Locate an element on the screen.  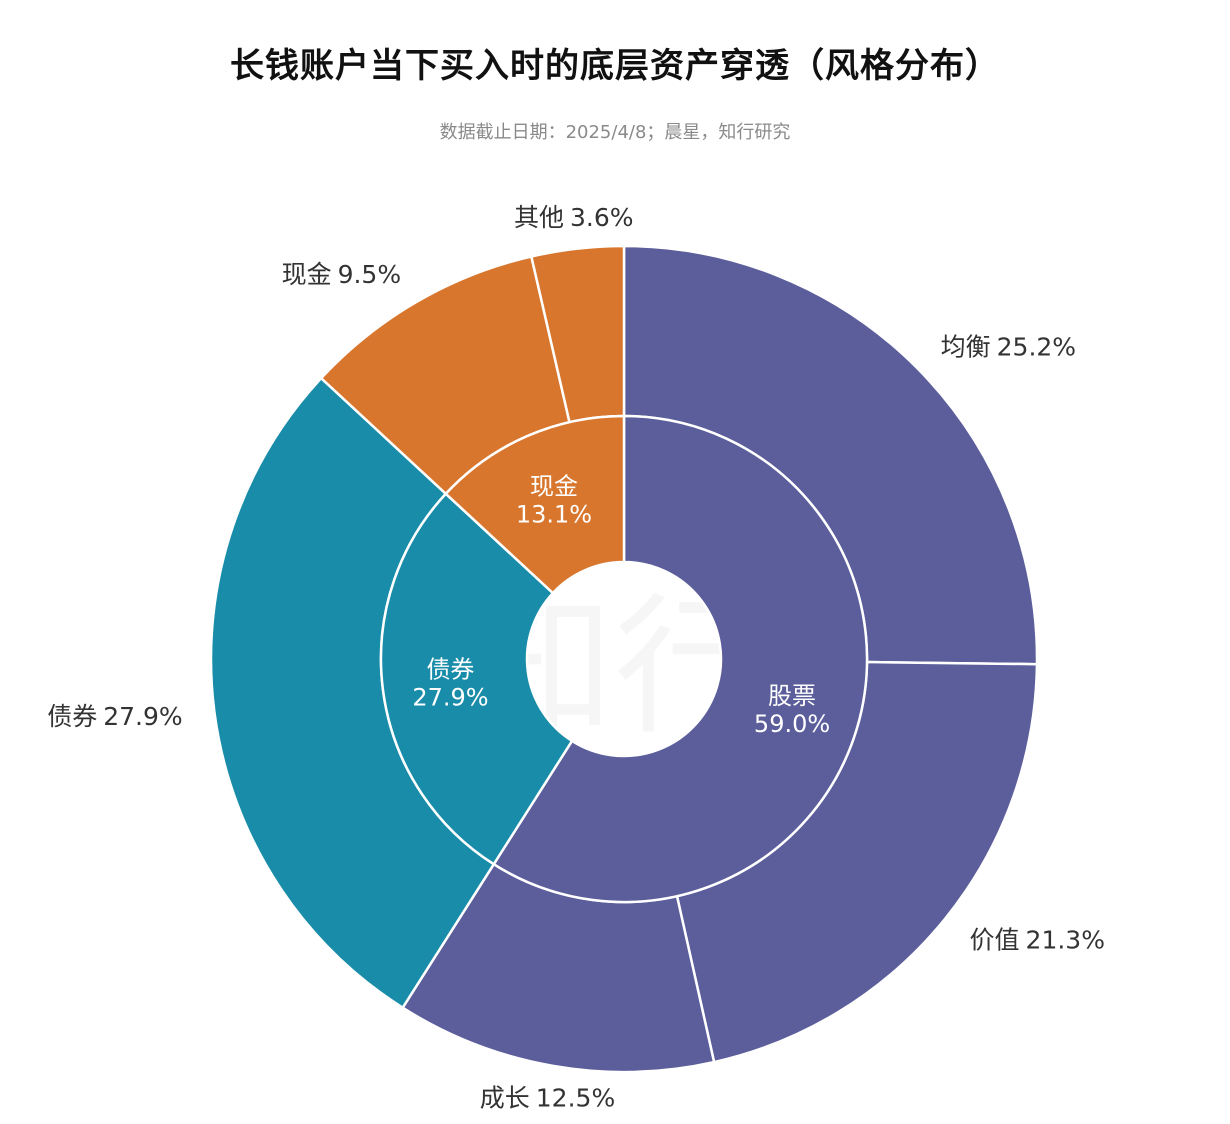
outer-label-1: 价值 21.3% is located at coordinates (1037, 939).